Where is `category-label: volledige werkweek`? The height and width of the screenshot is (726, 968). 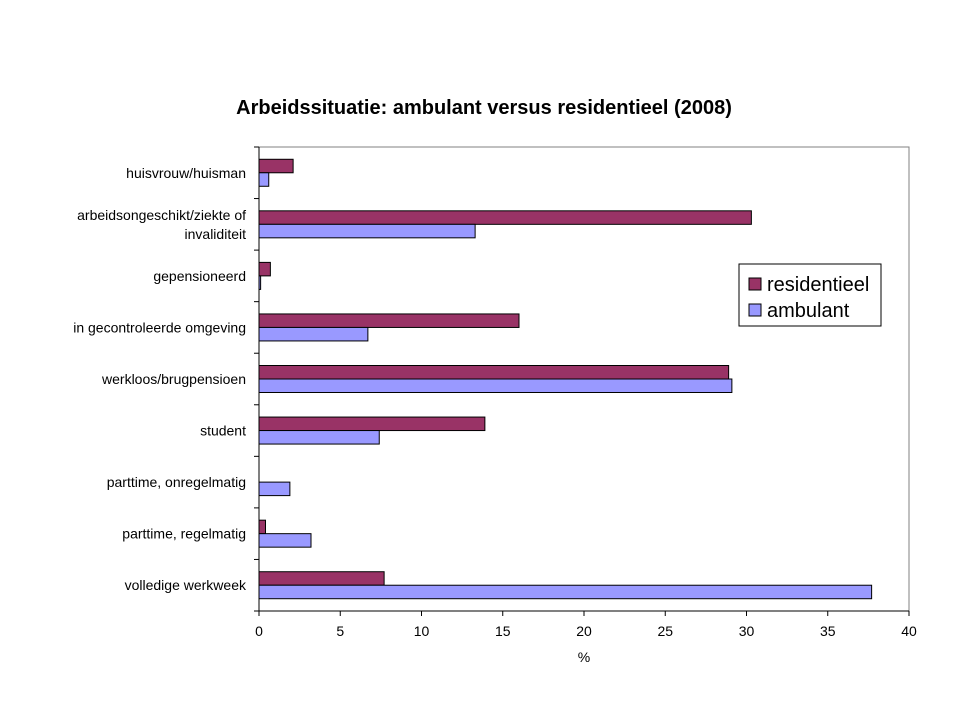 category-label: volledige werkweek is located at coordinates (186, 585).